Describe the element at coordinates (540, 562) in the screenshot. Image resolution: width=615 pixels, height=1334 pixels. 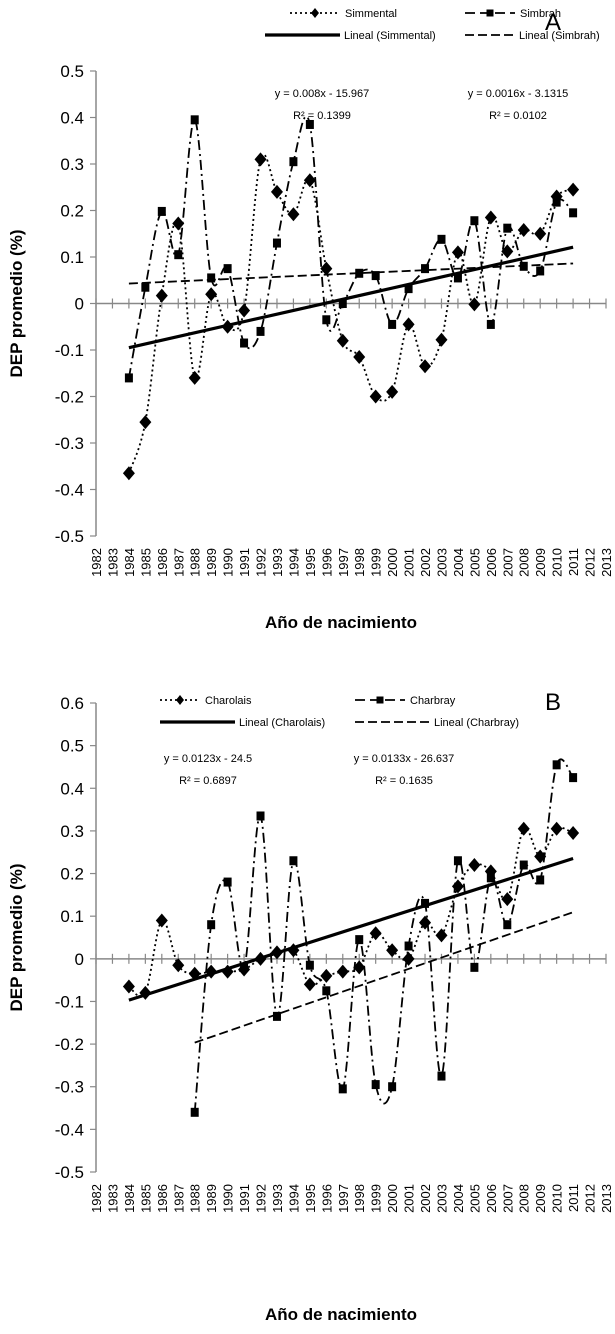
I see `x-tick-label: 2009` at that location.